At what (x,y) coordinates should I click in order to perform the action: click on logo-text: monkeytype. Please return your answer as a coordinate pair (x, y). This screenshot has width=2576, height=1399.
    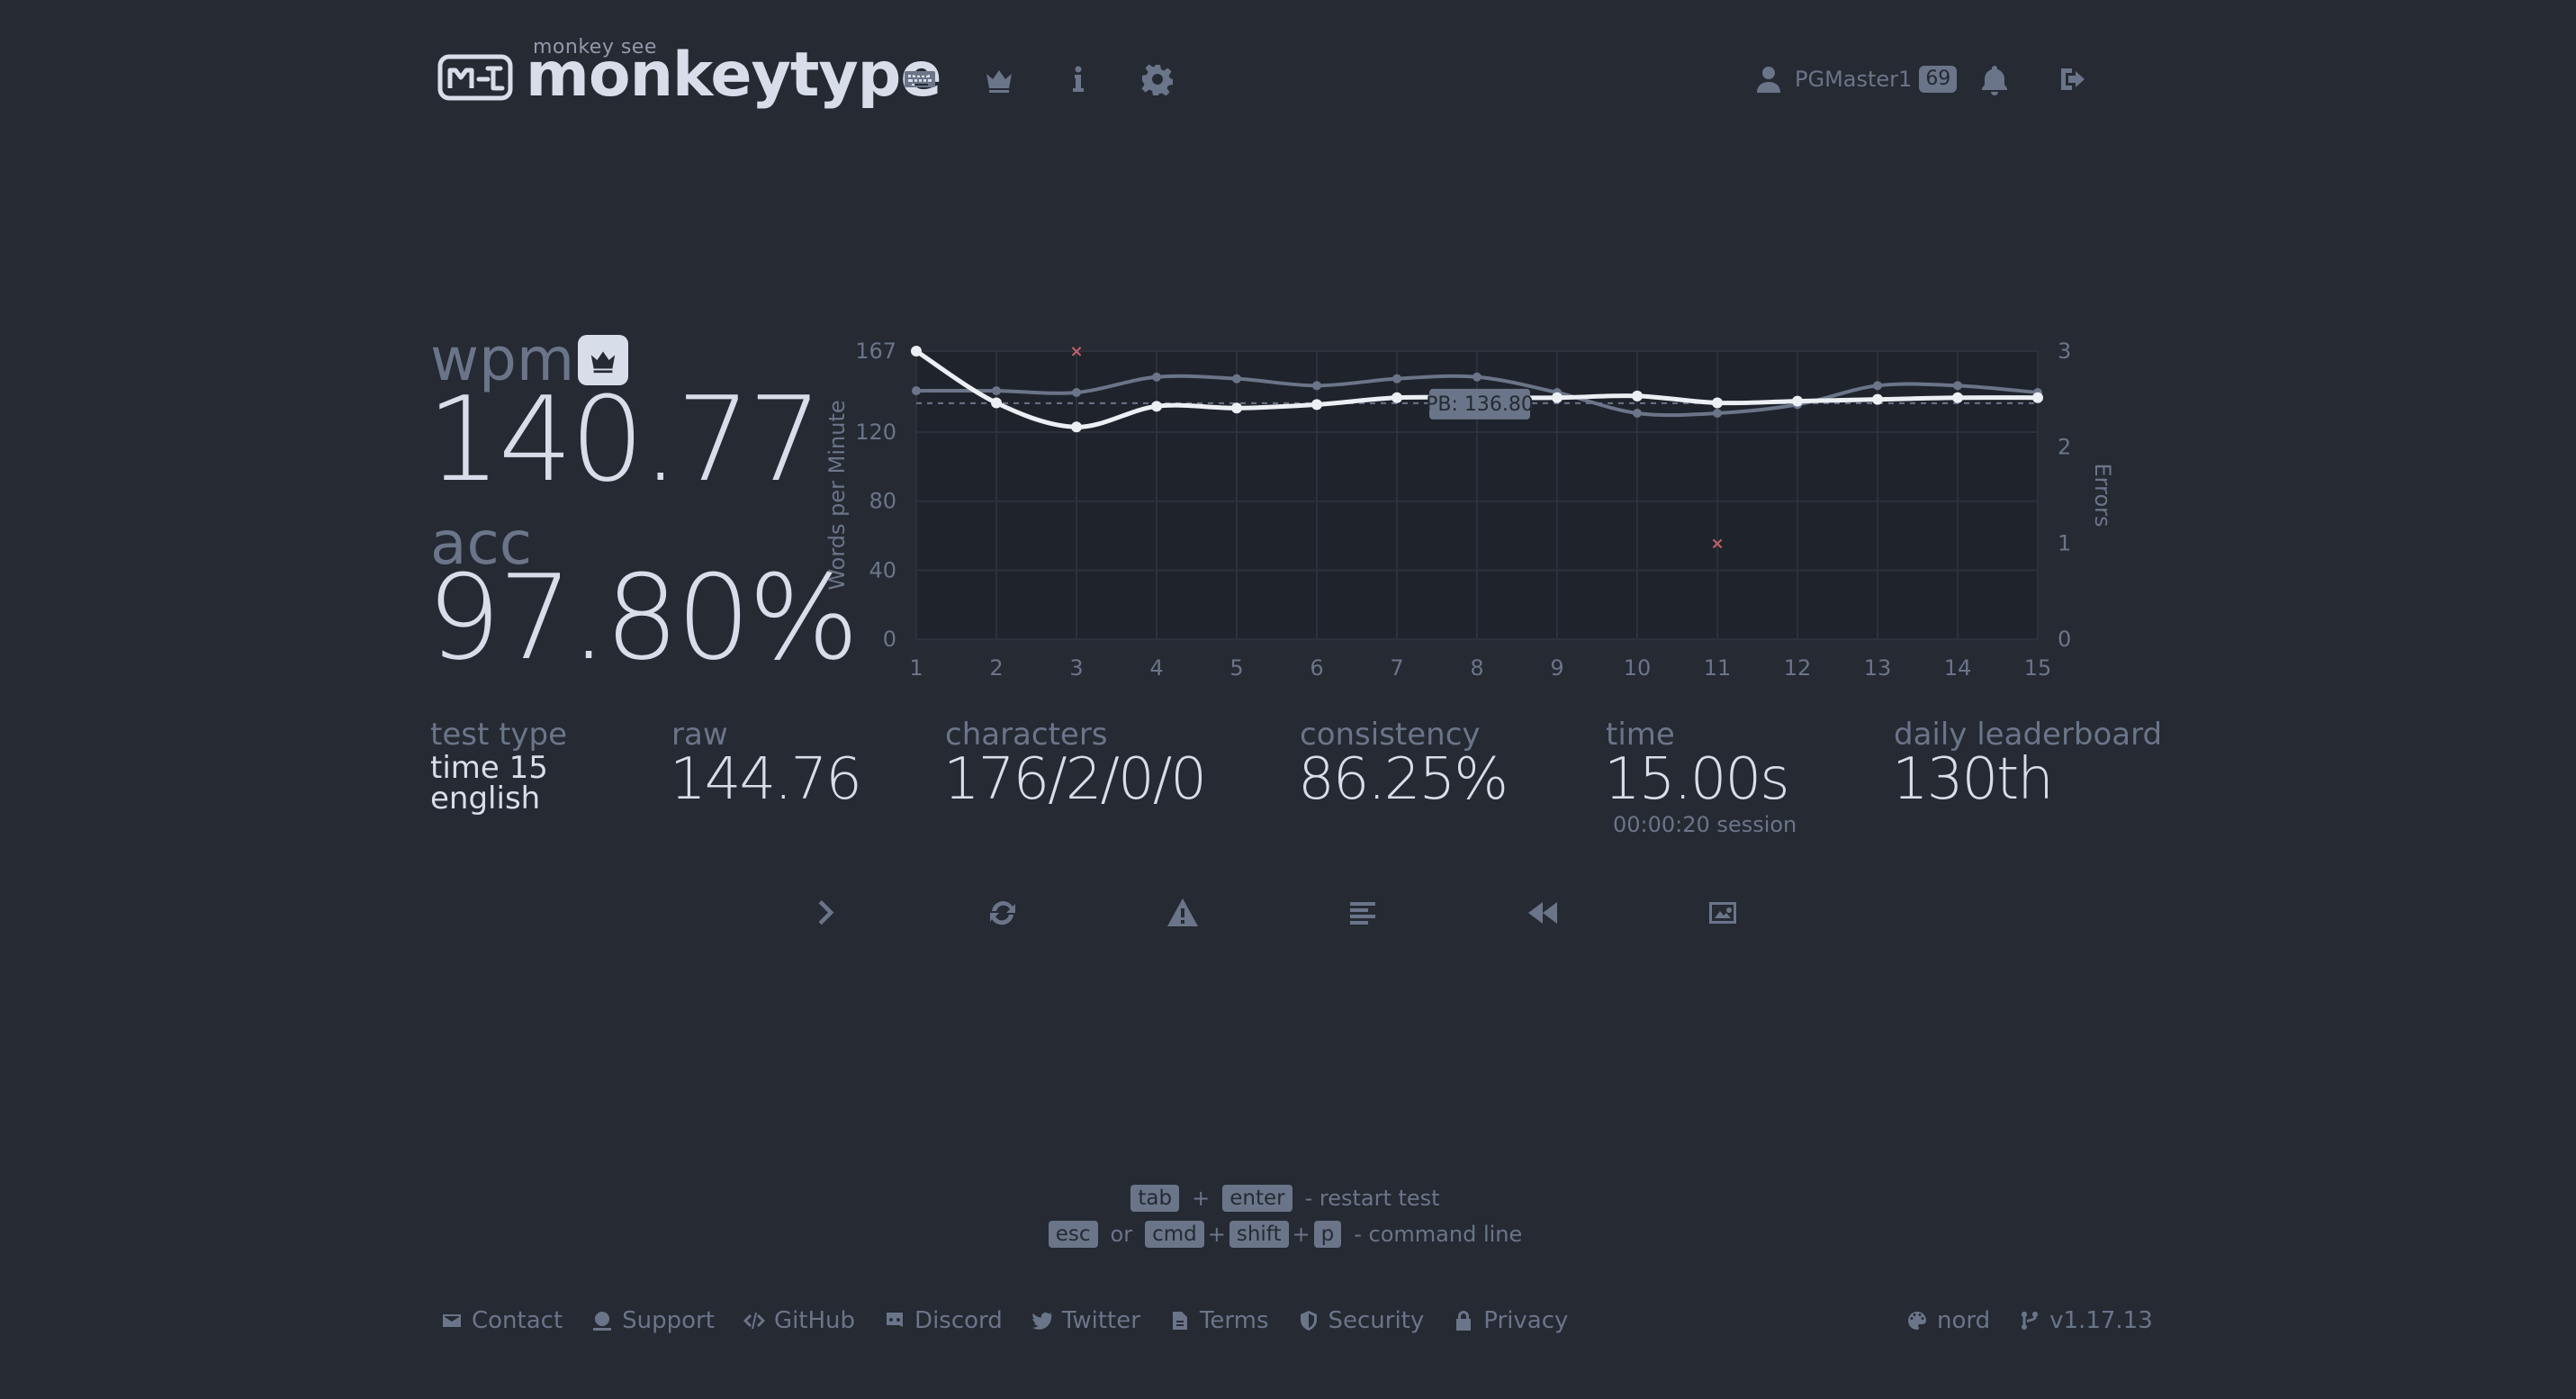
    Looking at the image, I should click on (733, 75).